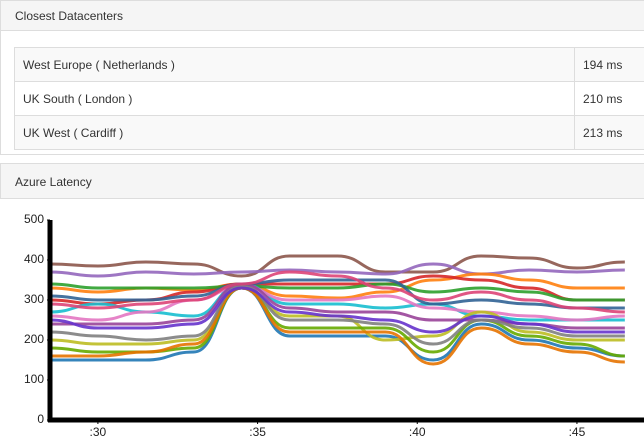 Image resolution: width=644 pixels, height=444 pixels. I want to click on region-cell: UK West ( Cardiff ), so click(294, 132).